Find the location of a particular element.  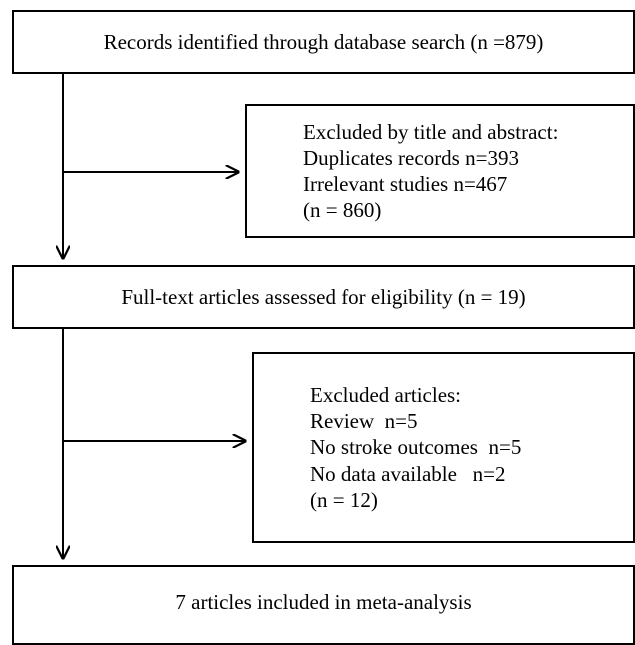

excluded-irrelevant: Irrelevant studies n=467 is located at coordinates (405, 184).